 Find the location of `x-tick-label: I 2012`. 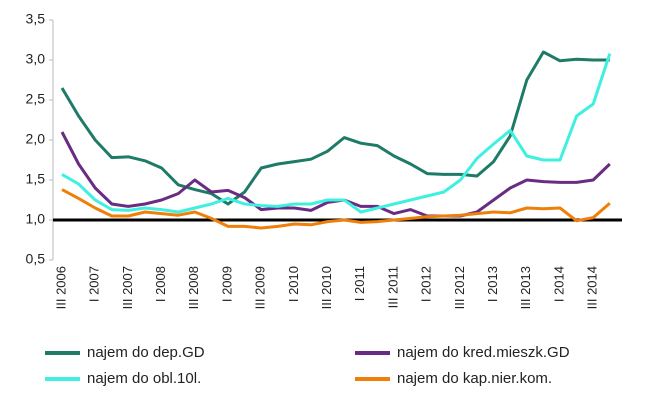

x-tick-label: I 2012 is located at coordinates (426, 284).